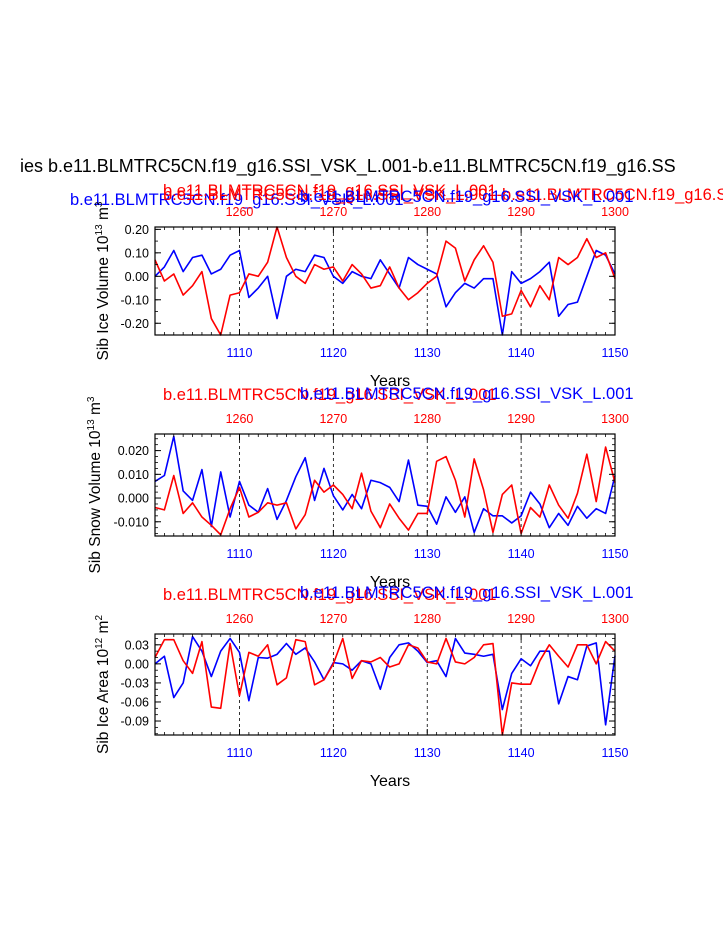 The image size is (723, 935). Describe the element at coordinates (95, 501) in the screenshot. I see `y-axis-label-text: Sib Snow Volume 10` at that location.